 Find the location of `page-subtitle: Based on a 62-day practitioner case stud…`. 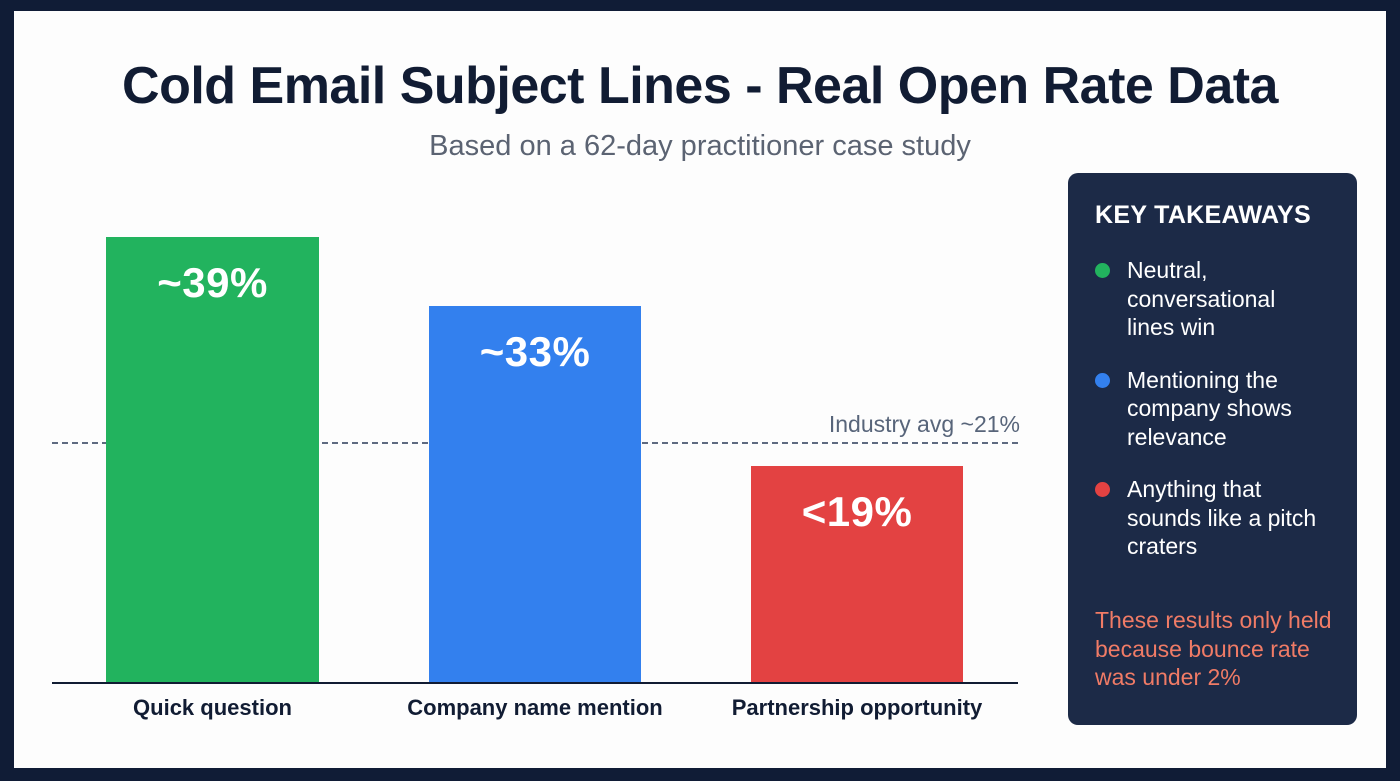

page-subtitle: Based on a 62-day practitioner case stud… is located at coordinates (700, 146).